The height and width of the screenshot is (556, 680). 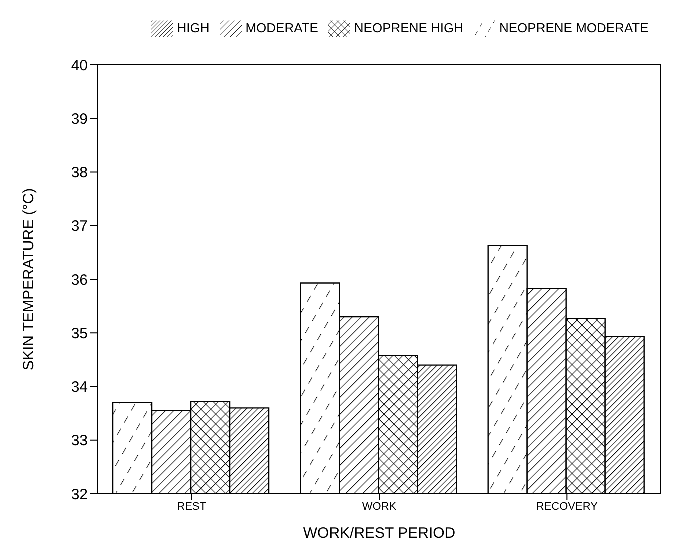 What do you see at coordinates (79, 280) in the screenshot?
I see `y-tick-label: 36` at bounding box center [79, 280].